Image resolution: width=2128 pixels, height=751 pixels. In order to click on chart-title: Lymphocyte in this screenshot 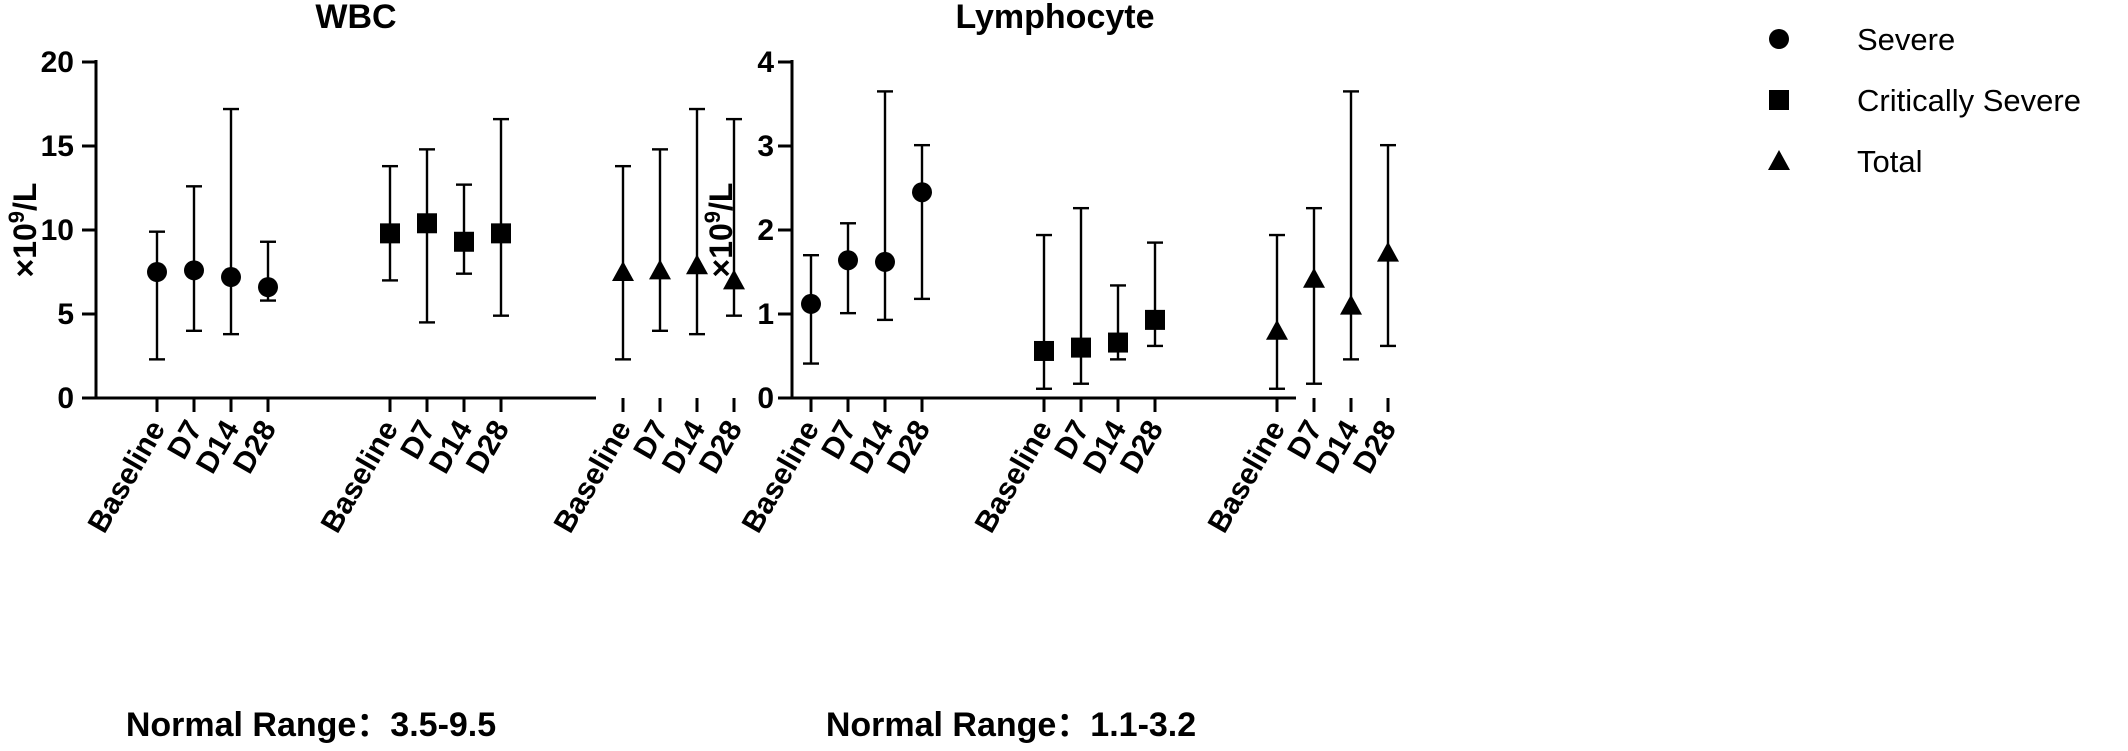, I will do `click(1054, 18)`.